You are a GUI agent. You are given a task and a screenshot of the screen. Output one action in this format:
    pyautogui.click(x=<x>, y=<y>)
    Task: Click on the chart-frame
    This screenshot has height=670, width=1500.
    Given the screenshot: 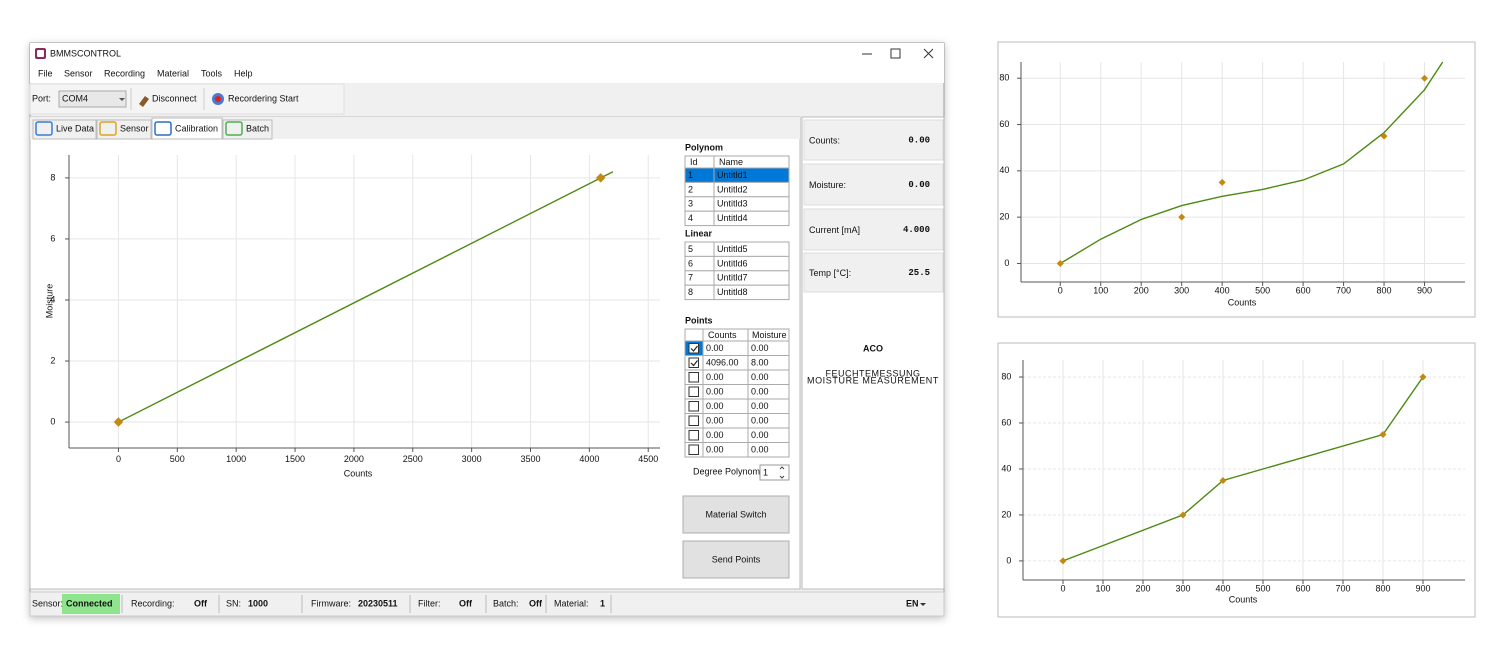 What is the action you would take?
    pyautogui.click(x=1236, y=179)
    